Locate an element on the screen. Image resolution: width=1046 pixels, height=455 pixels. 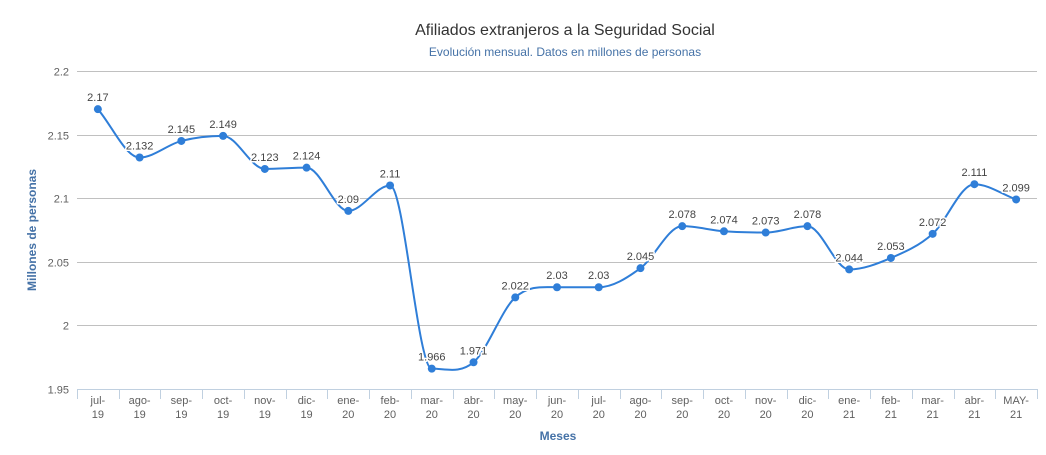
x-tick-label: oct-19 is located at coordinates (223, 408).